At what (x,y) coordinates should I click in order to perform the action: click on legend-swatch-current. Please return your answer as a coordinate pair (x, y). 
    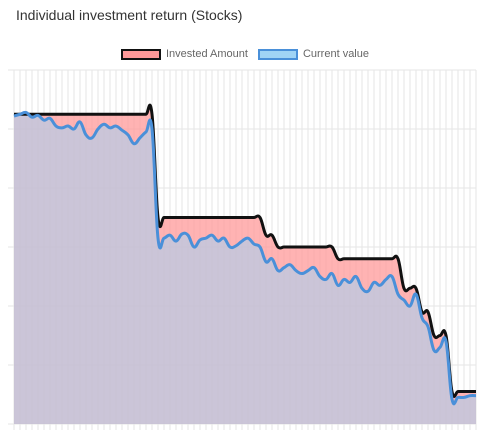
    Looking at the image, I should click on (277, 54).